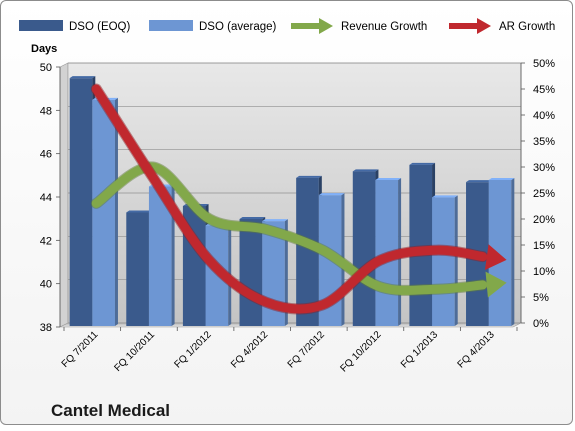 This screenshot has height=431, width=575. I want to click on chart-title: Cantel Medical, so click(110, 410).